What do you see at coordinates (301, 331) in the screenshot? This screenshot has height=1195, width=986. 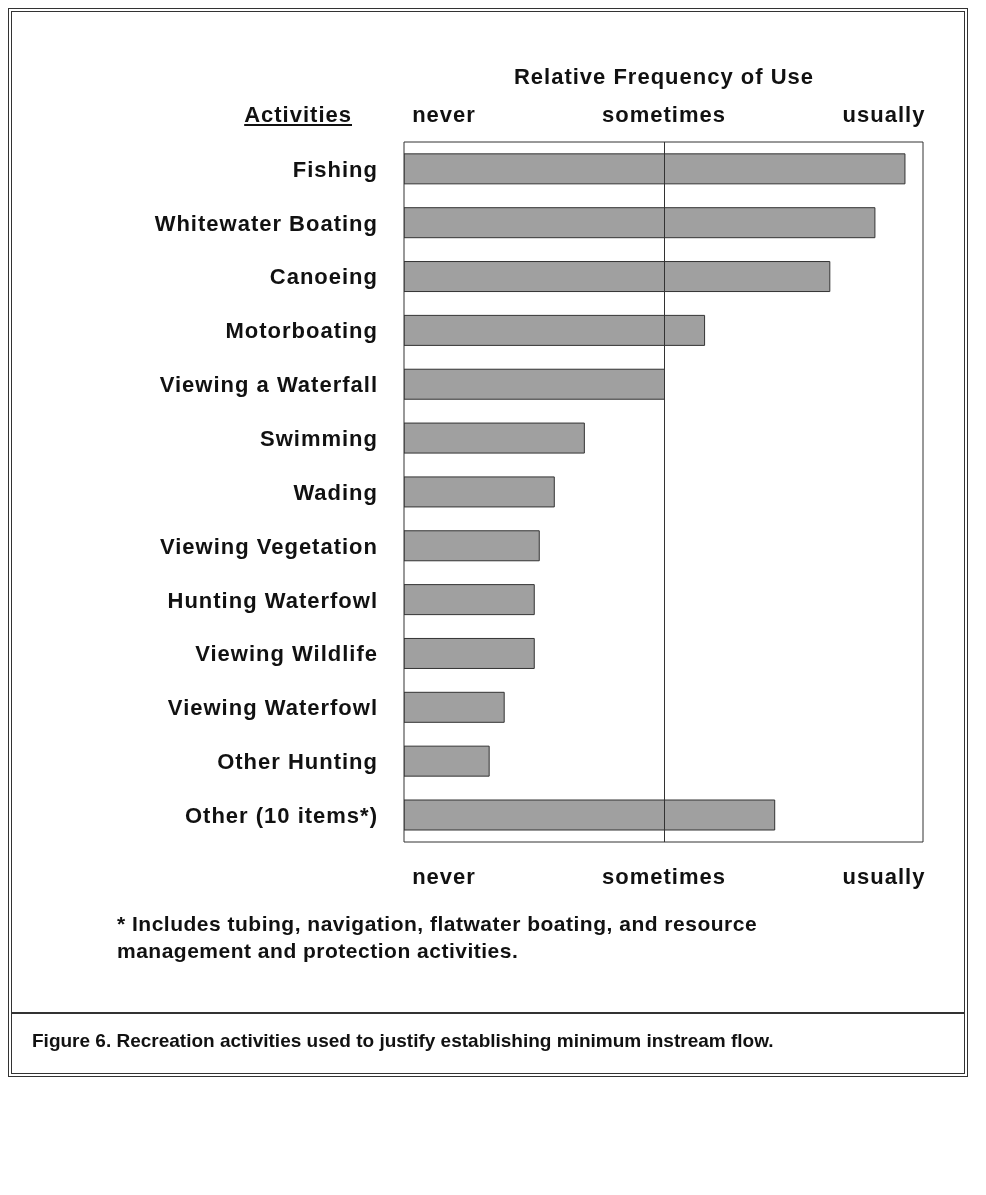 I see `y-tick-label: Motorboating` at bounding box center [301, 331].